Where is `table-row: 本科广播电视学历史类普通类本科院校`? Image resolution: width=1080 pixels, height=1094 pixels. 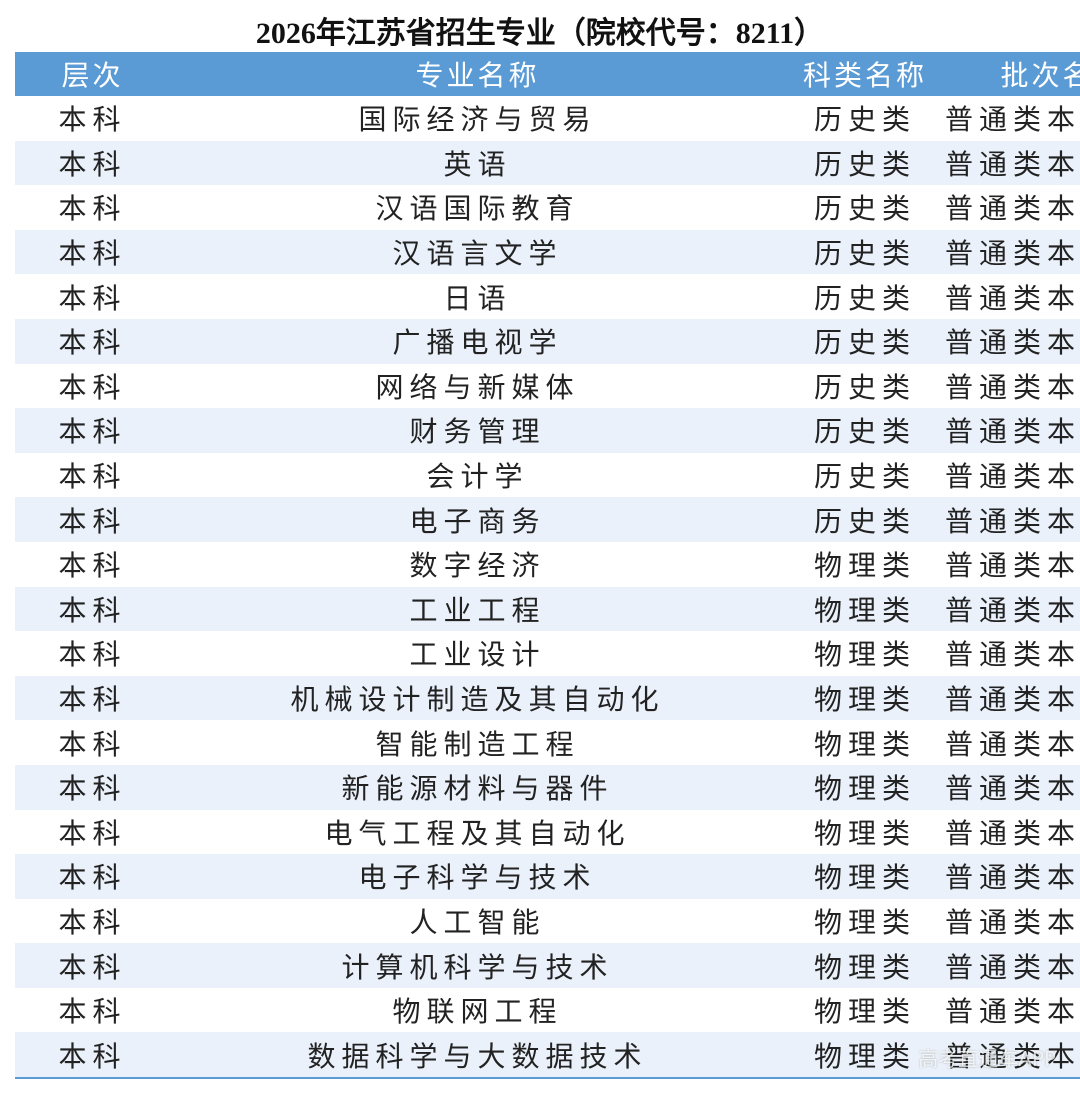
table-row: 本科广播电视学历史类普通类本科院校 is located at coordinates (547, 341).